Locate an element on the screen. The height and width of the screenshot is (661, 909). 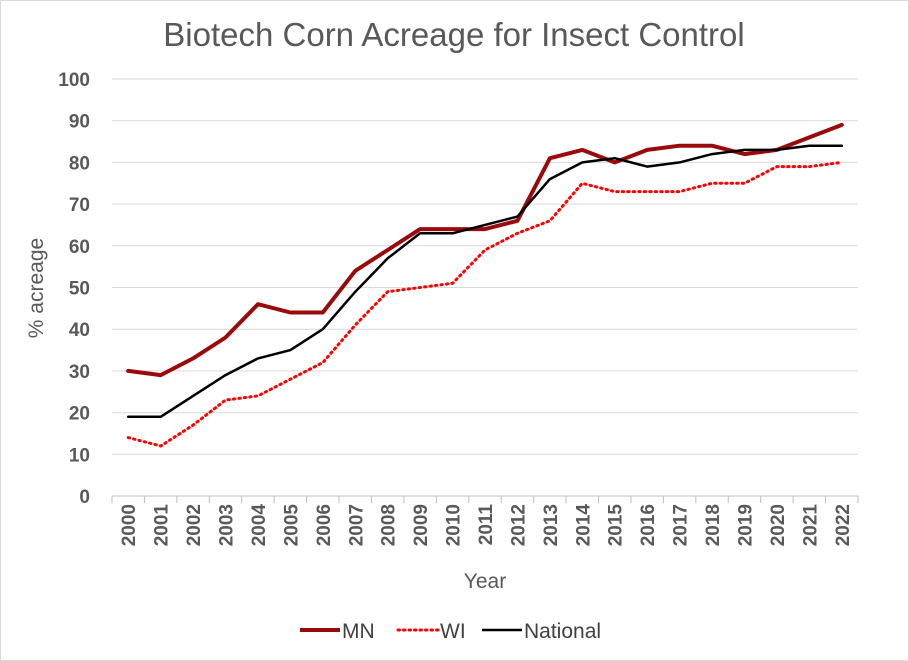
y-tick-label: 30 is located at coordinates (79, 372).